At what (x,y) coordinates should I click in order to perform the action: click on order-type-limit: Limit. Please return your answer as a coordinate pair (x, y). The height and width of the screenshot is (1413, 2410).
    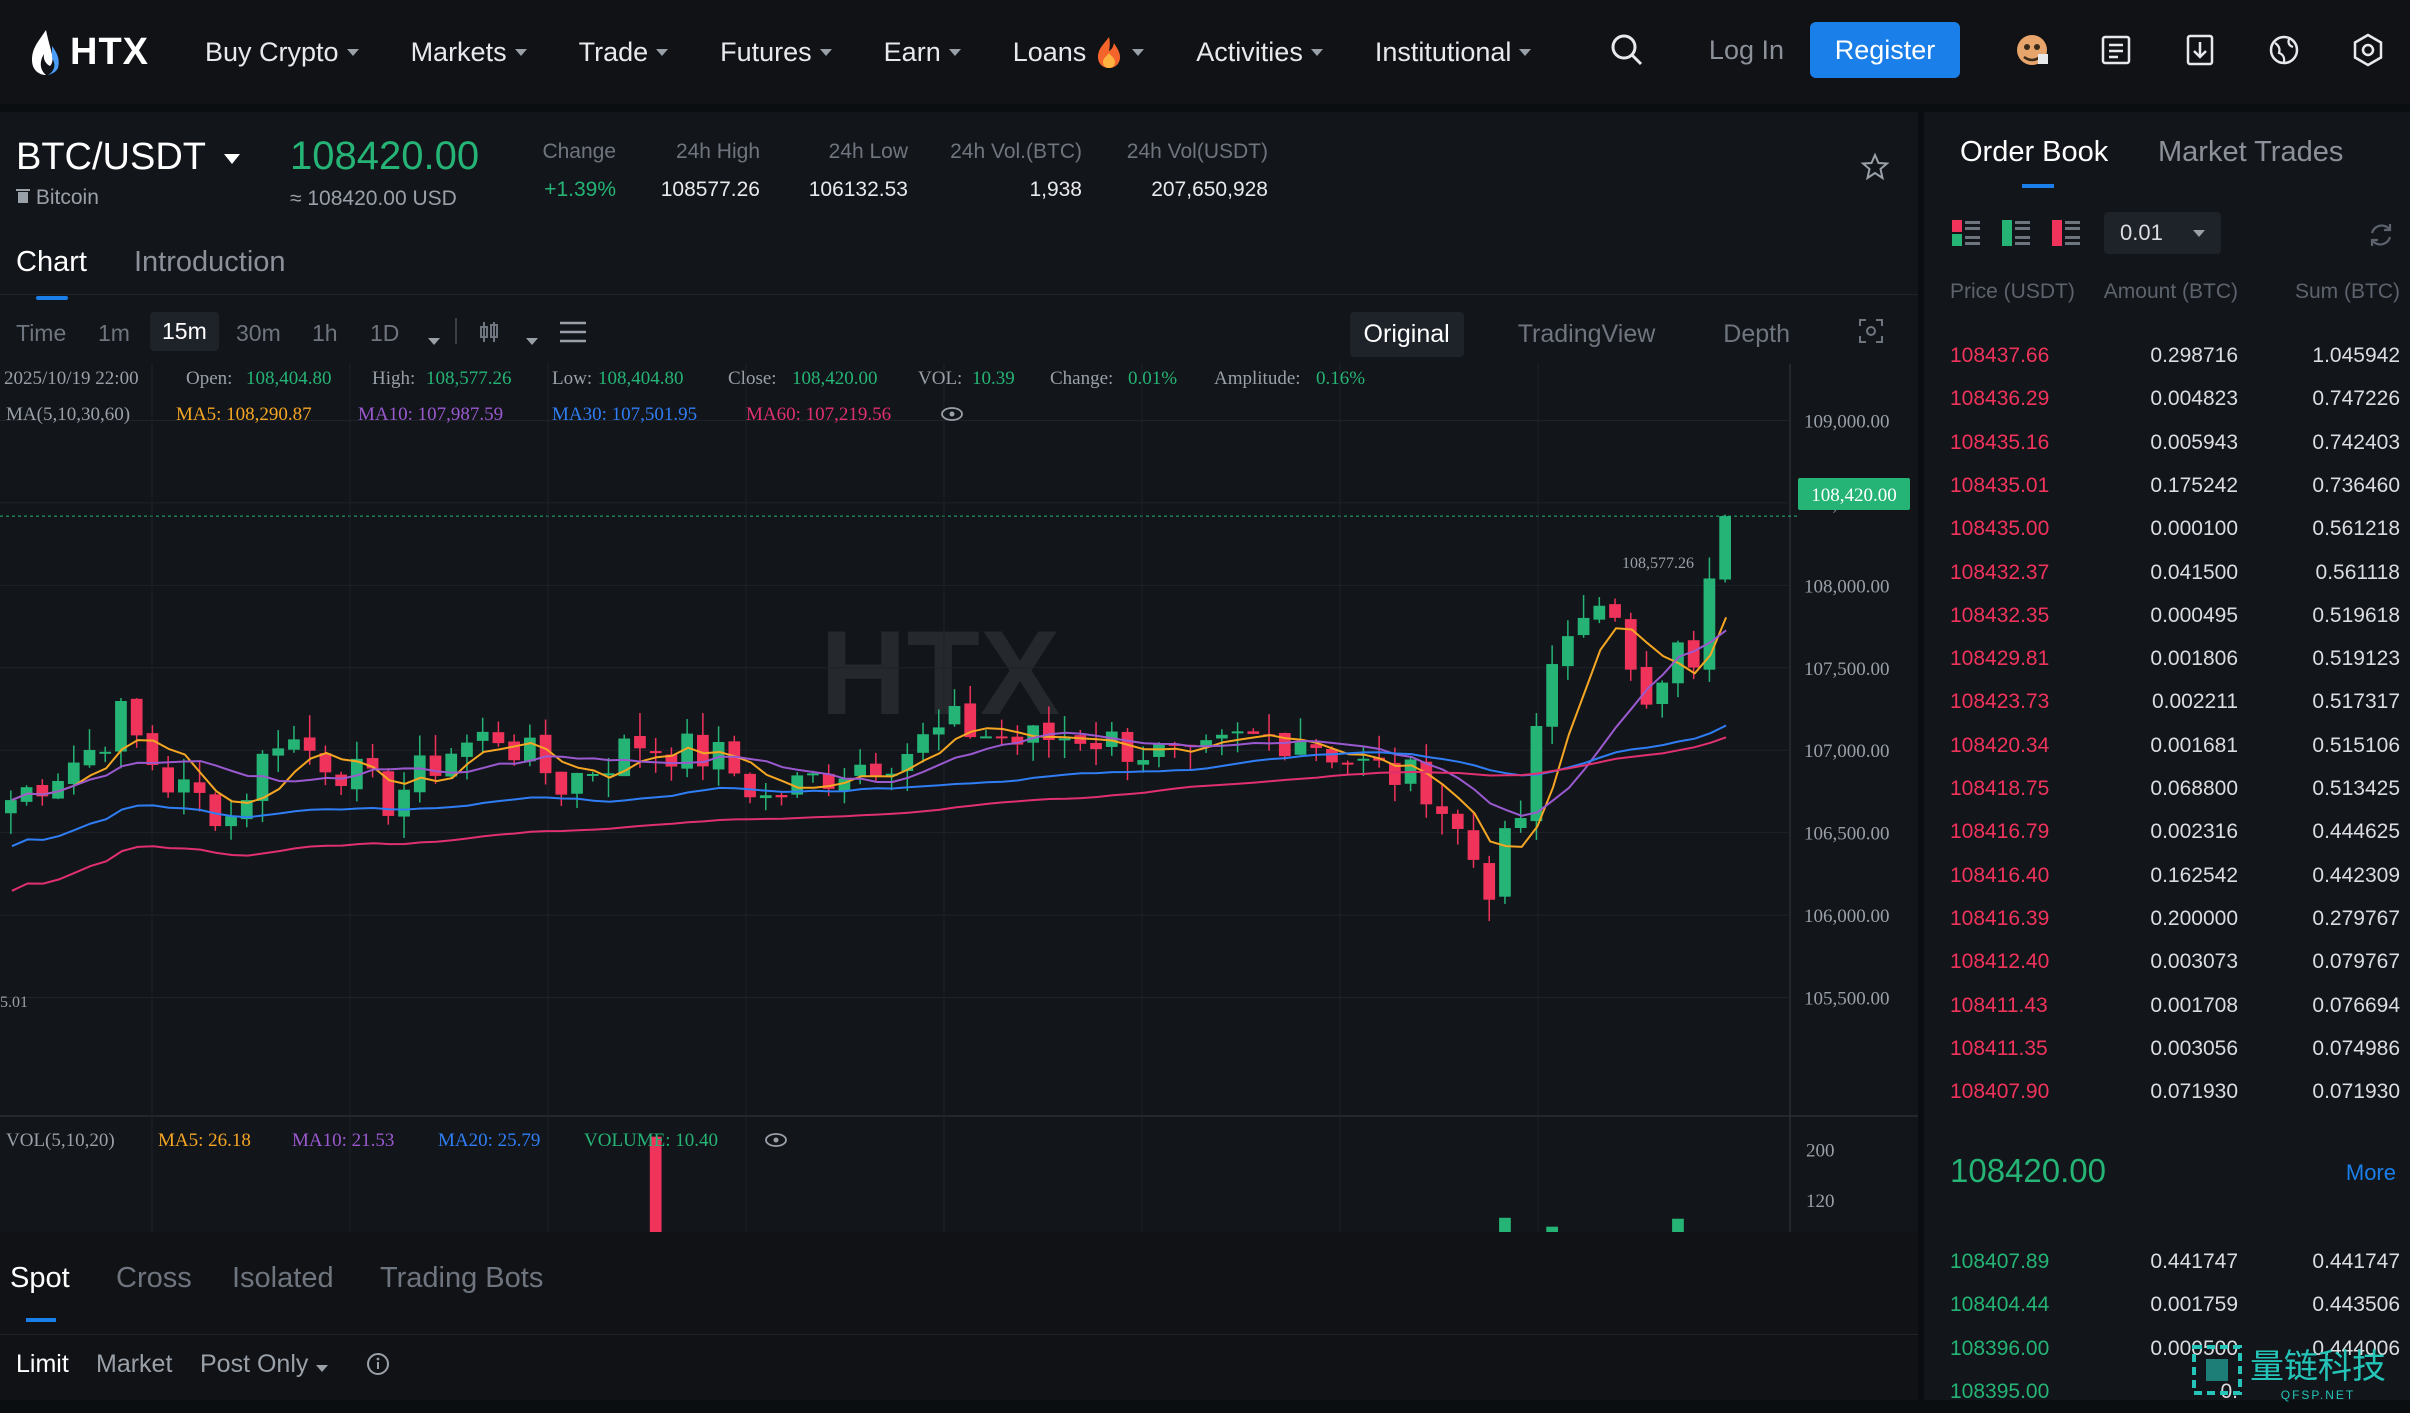
    Looking at the image, I should click on (42, 1364).